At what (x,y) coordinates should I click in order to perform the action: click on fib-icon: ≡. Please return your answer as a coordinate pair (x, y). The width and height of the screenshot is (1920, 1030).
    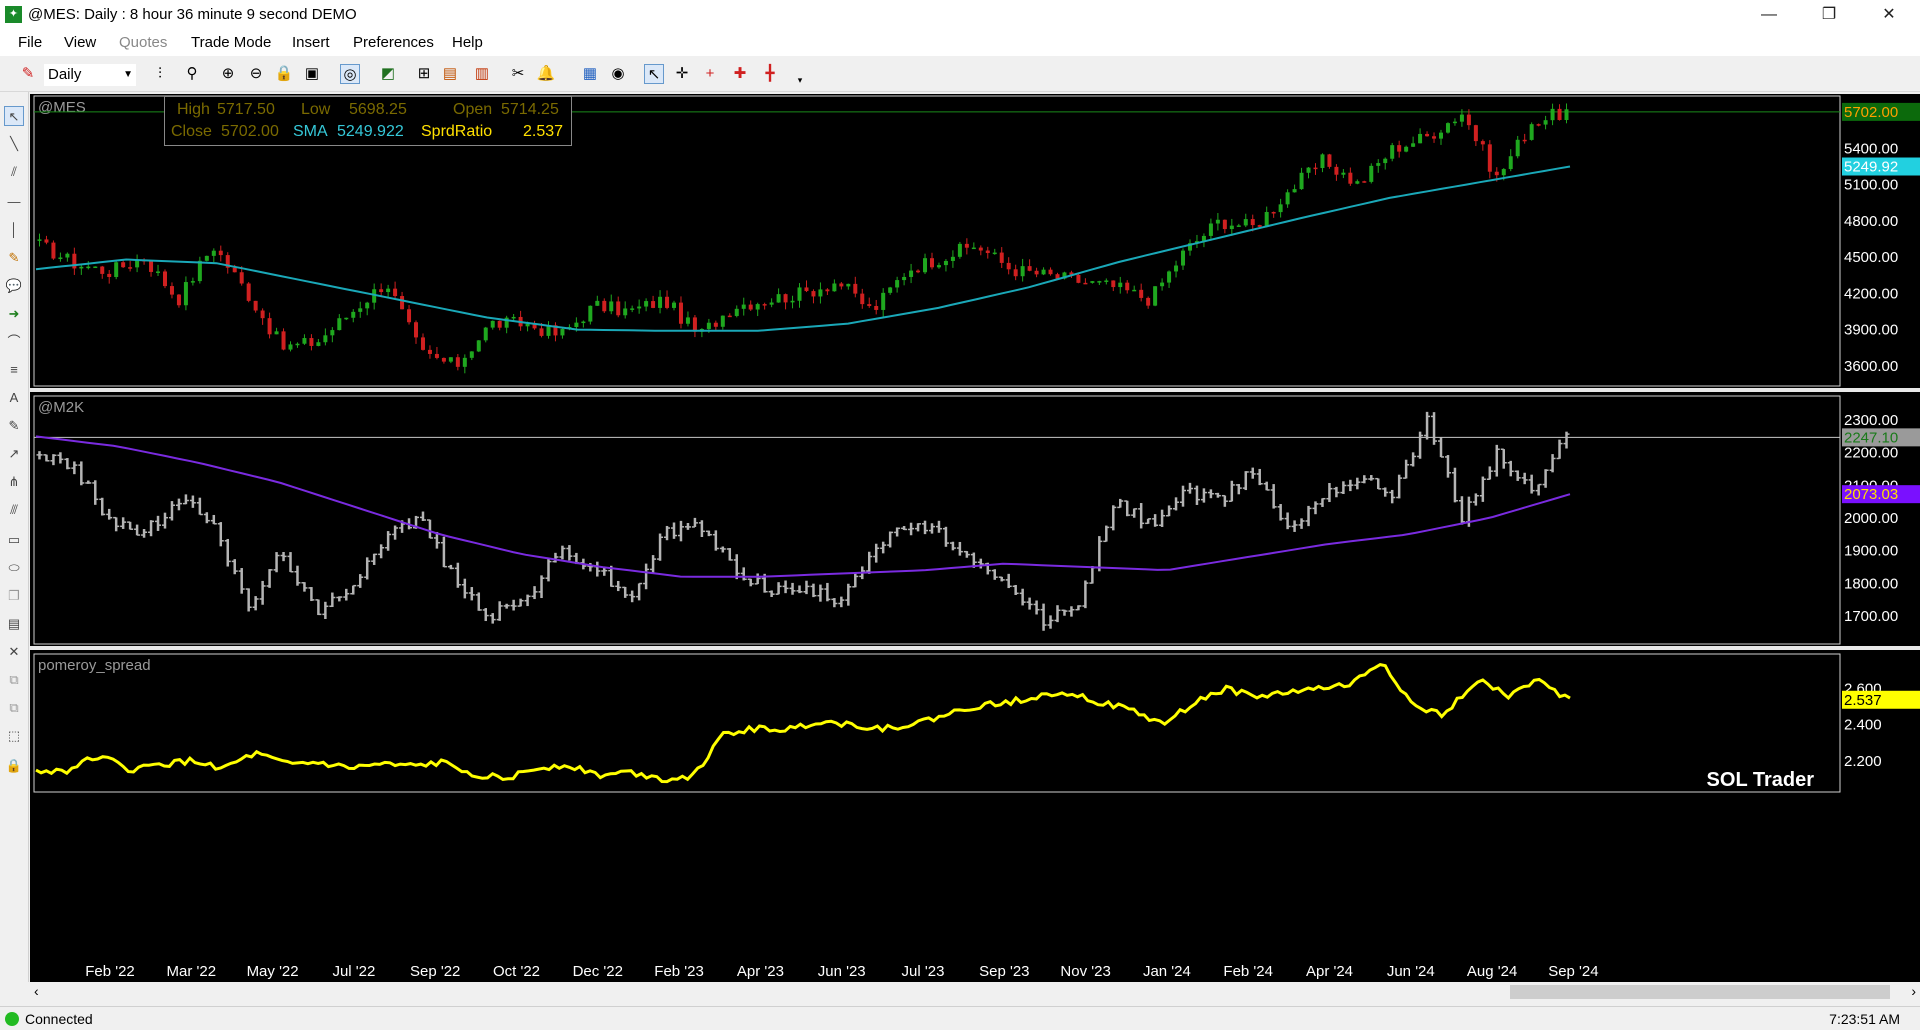
    Looking at the image, I should click on (14, 369).